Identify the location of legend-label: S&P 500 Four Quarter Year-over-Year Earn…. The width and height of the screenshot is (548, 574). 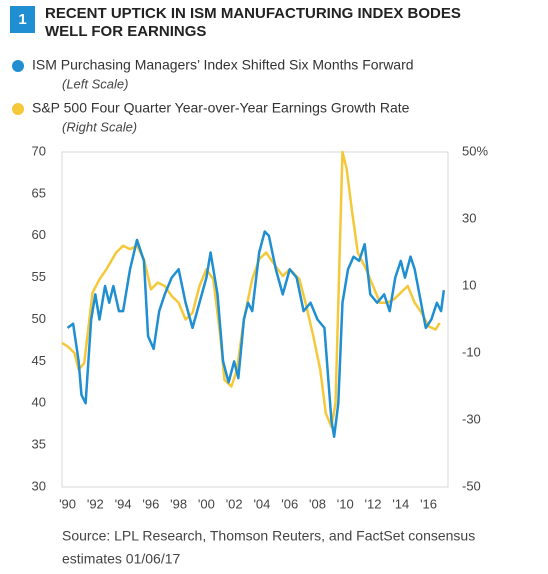
(221, 108).